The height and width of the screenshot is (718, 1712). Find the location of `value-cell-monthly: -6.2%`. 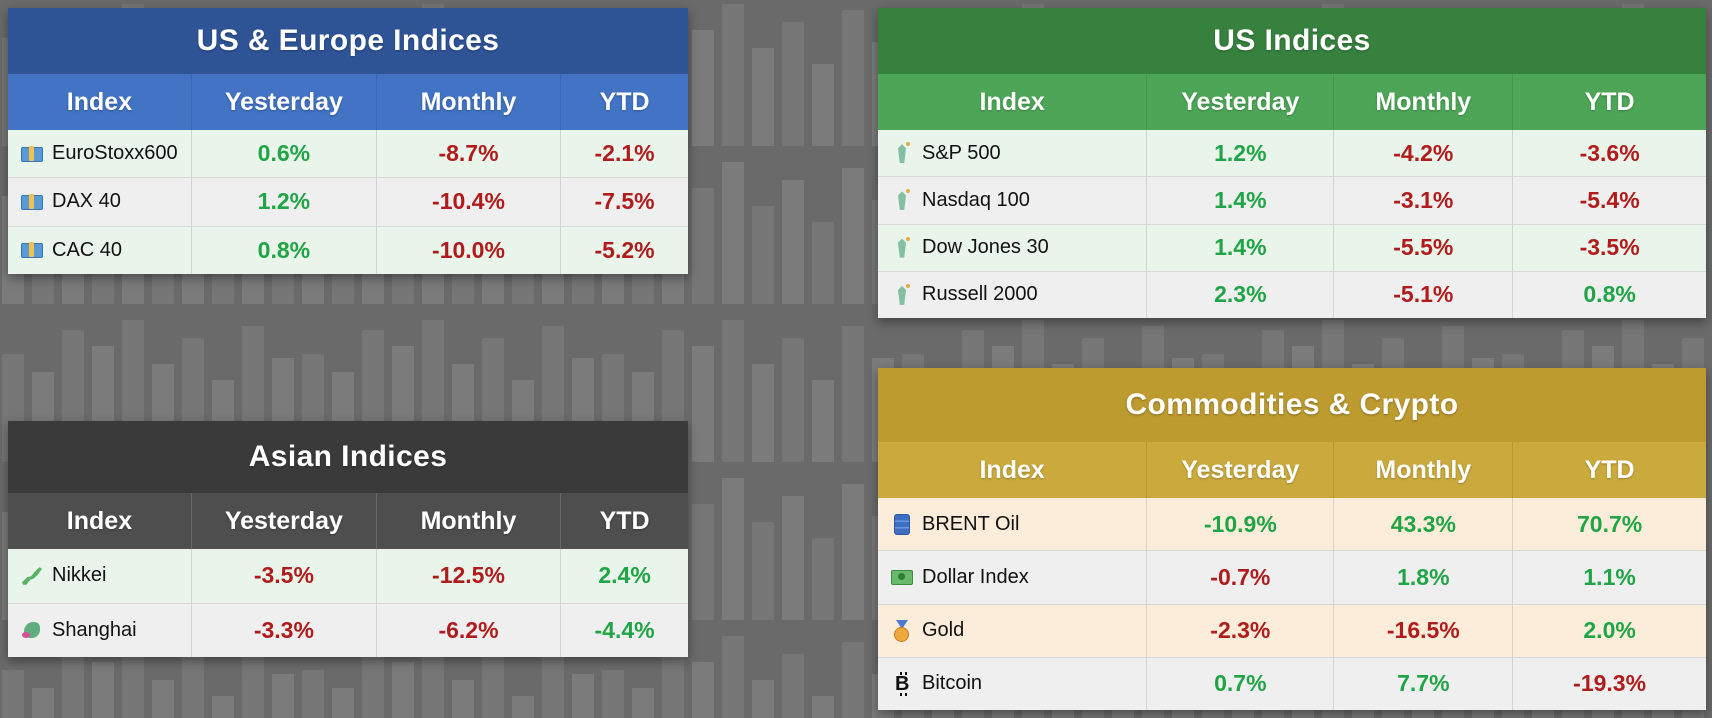

value-cell-monthly: -6.2% is located at coordinates (467, 630).